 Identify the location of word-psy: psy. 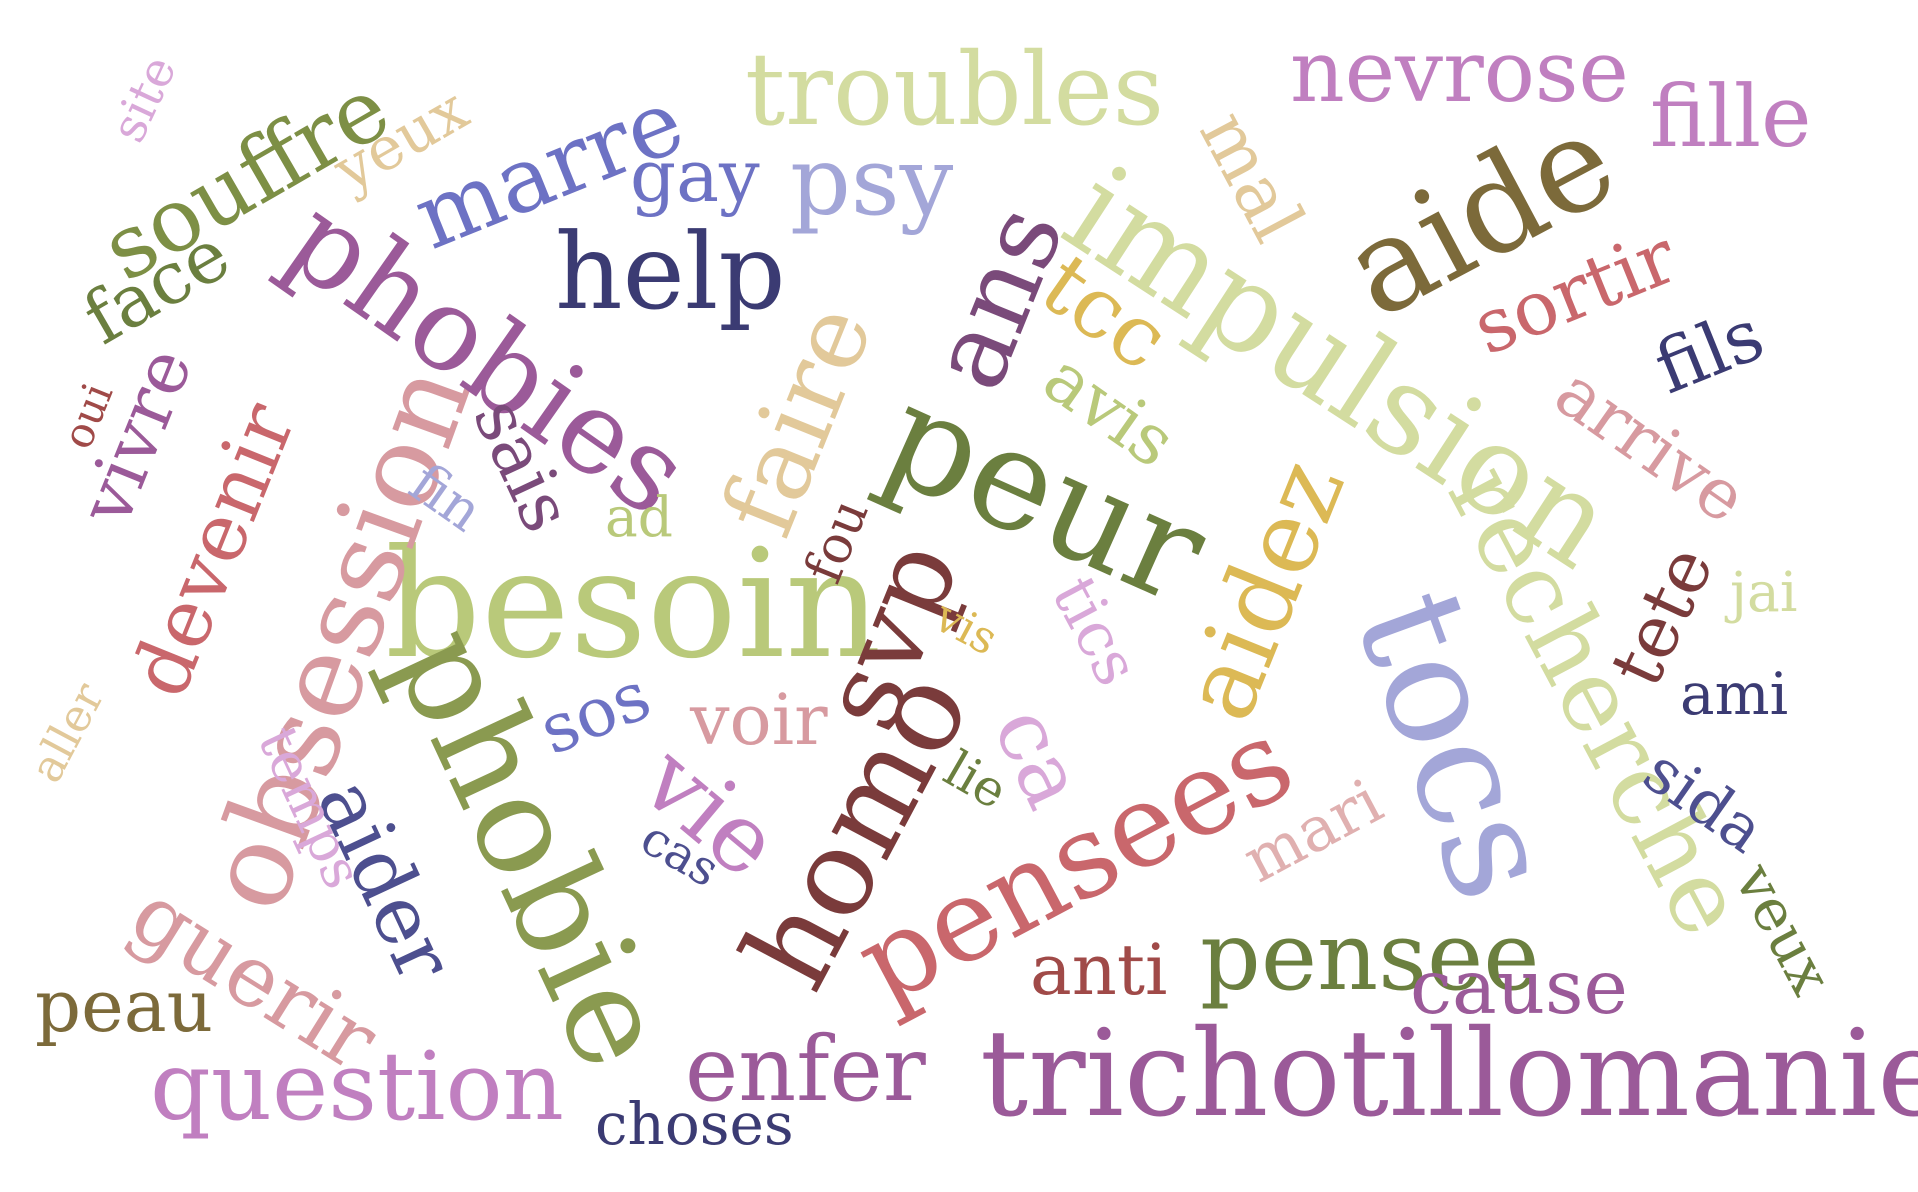
(872, 182).